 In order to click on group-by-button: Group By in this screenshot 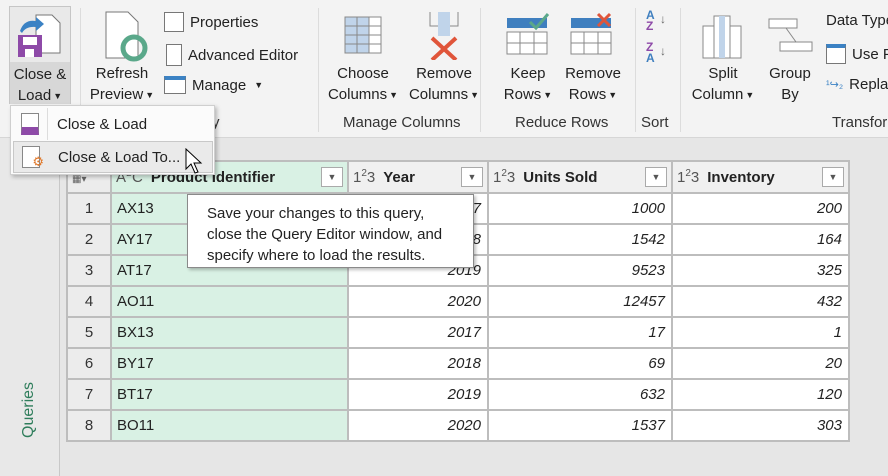, I will do `click(790, 56)`.